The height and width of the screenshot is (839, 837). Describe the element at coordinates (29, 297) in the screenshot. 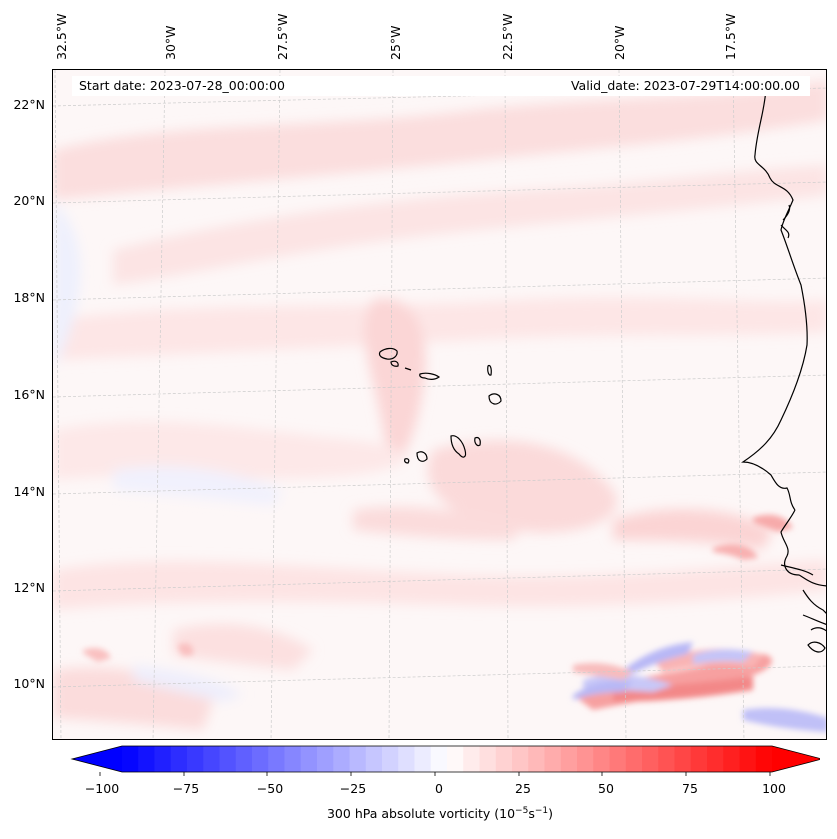

I see `lat-label-18n: 18°N` at that location.